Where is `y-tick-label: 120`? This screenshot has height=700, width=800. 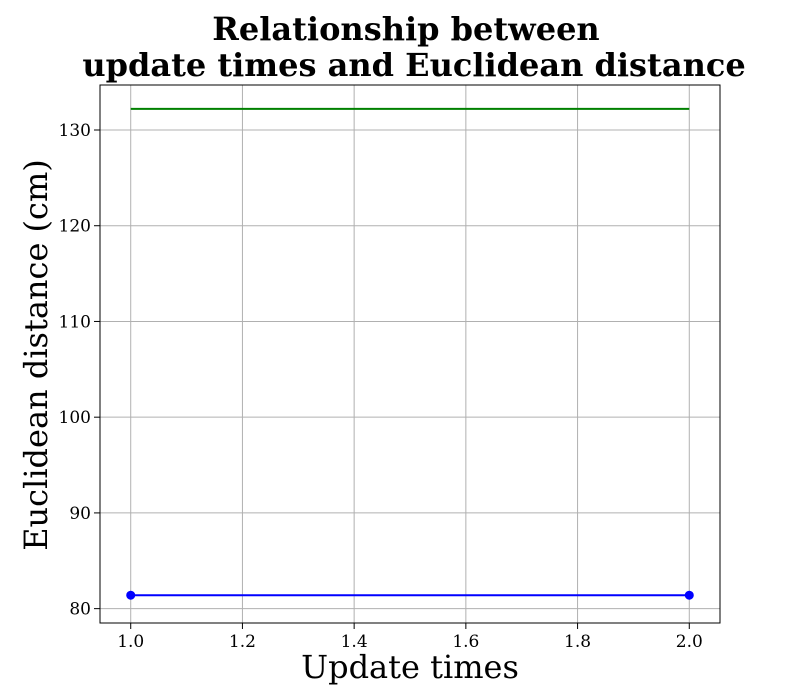 y-tick-label: 120 is located at coordinates (75, 227).